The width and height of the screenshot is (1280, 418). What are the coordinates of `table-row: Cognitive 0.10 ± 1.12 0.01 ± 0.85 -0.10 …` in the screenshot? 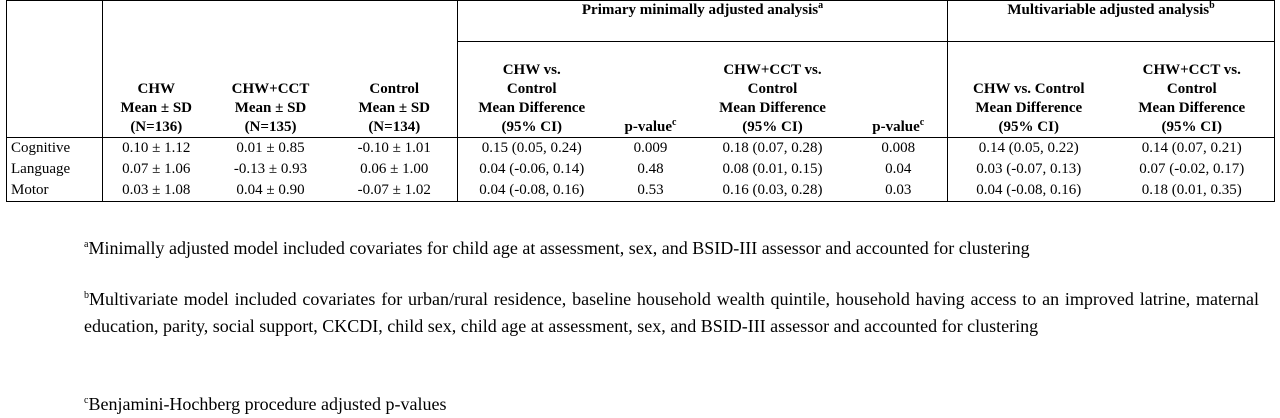 It's located at (641, 148).